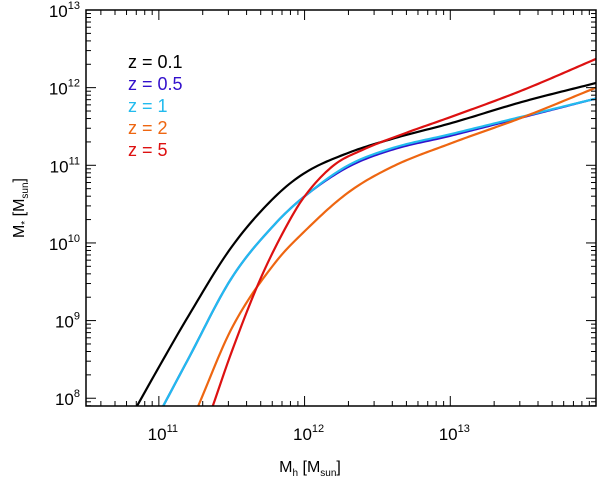 The image size is (600, 480). I want to click on y-tick-label-1: 10⁹, so click(67, 321).